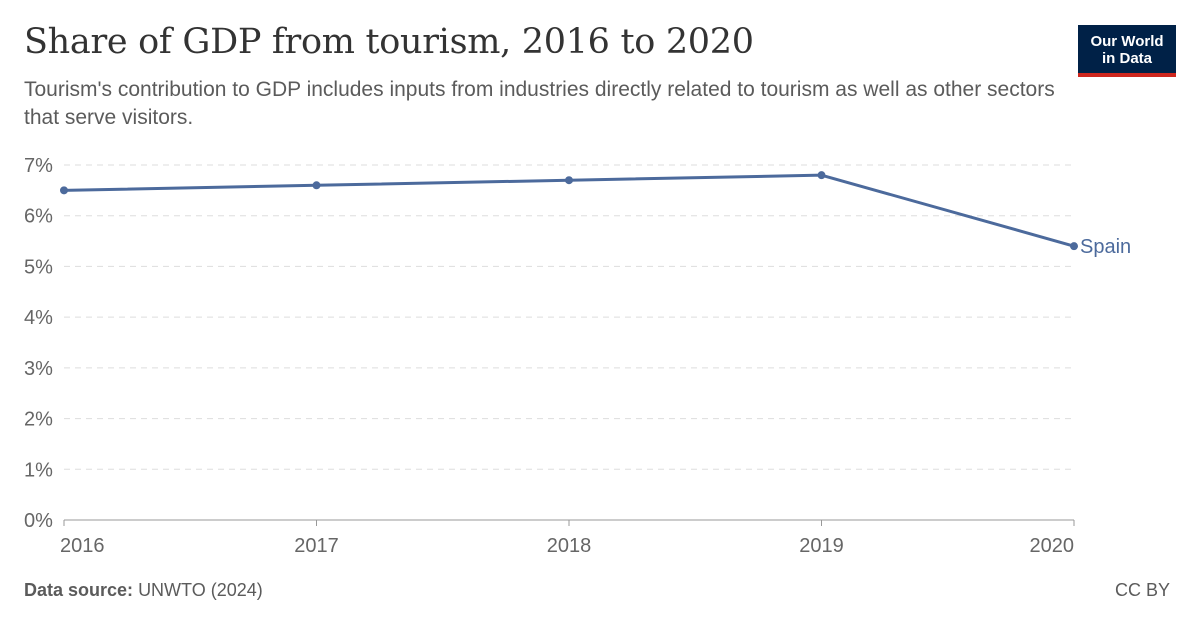 The width and height of the screenshot is (1200, 627). I want to click on x-tick-label: 2020, so click(1052, 546).